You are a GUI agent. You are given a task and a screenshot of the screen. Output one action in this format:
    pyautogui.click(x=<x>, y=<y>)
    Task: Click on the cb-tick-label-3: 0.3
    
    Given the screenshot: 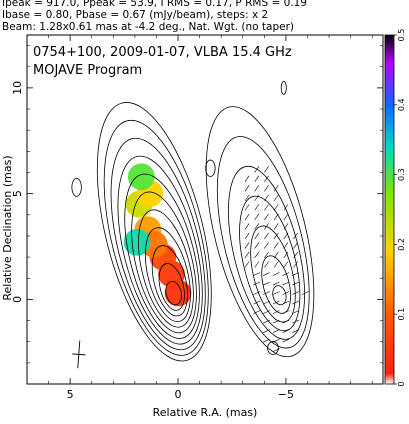 What is the action you would take?
    pyautogui.click(x=401, y=174)
    